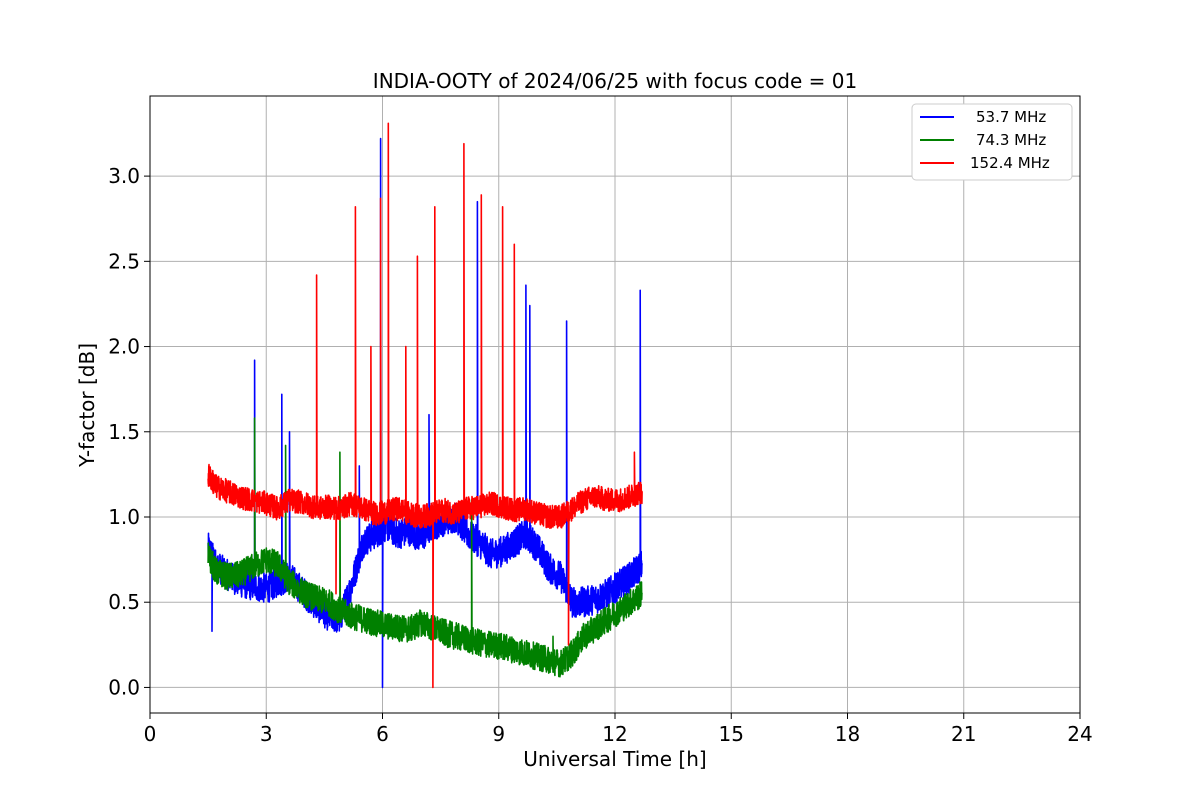  I want to click on legend-entry-152-4: 152.4 MHz, so click(985, 163).